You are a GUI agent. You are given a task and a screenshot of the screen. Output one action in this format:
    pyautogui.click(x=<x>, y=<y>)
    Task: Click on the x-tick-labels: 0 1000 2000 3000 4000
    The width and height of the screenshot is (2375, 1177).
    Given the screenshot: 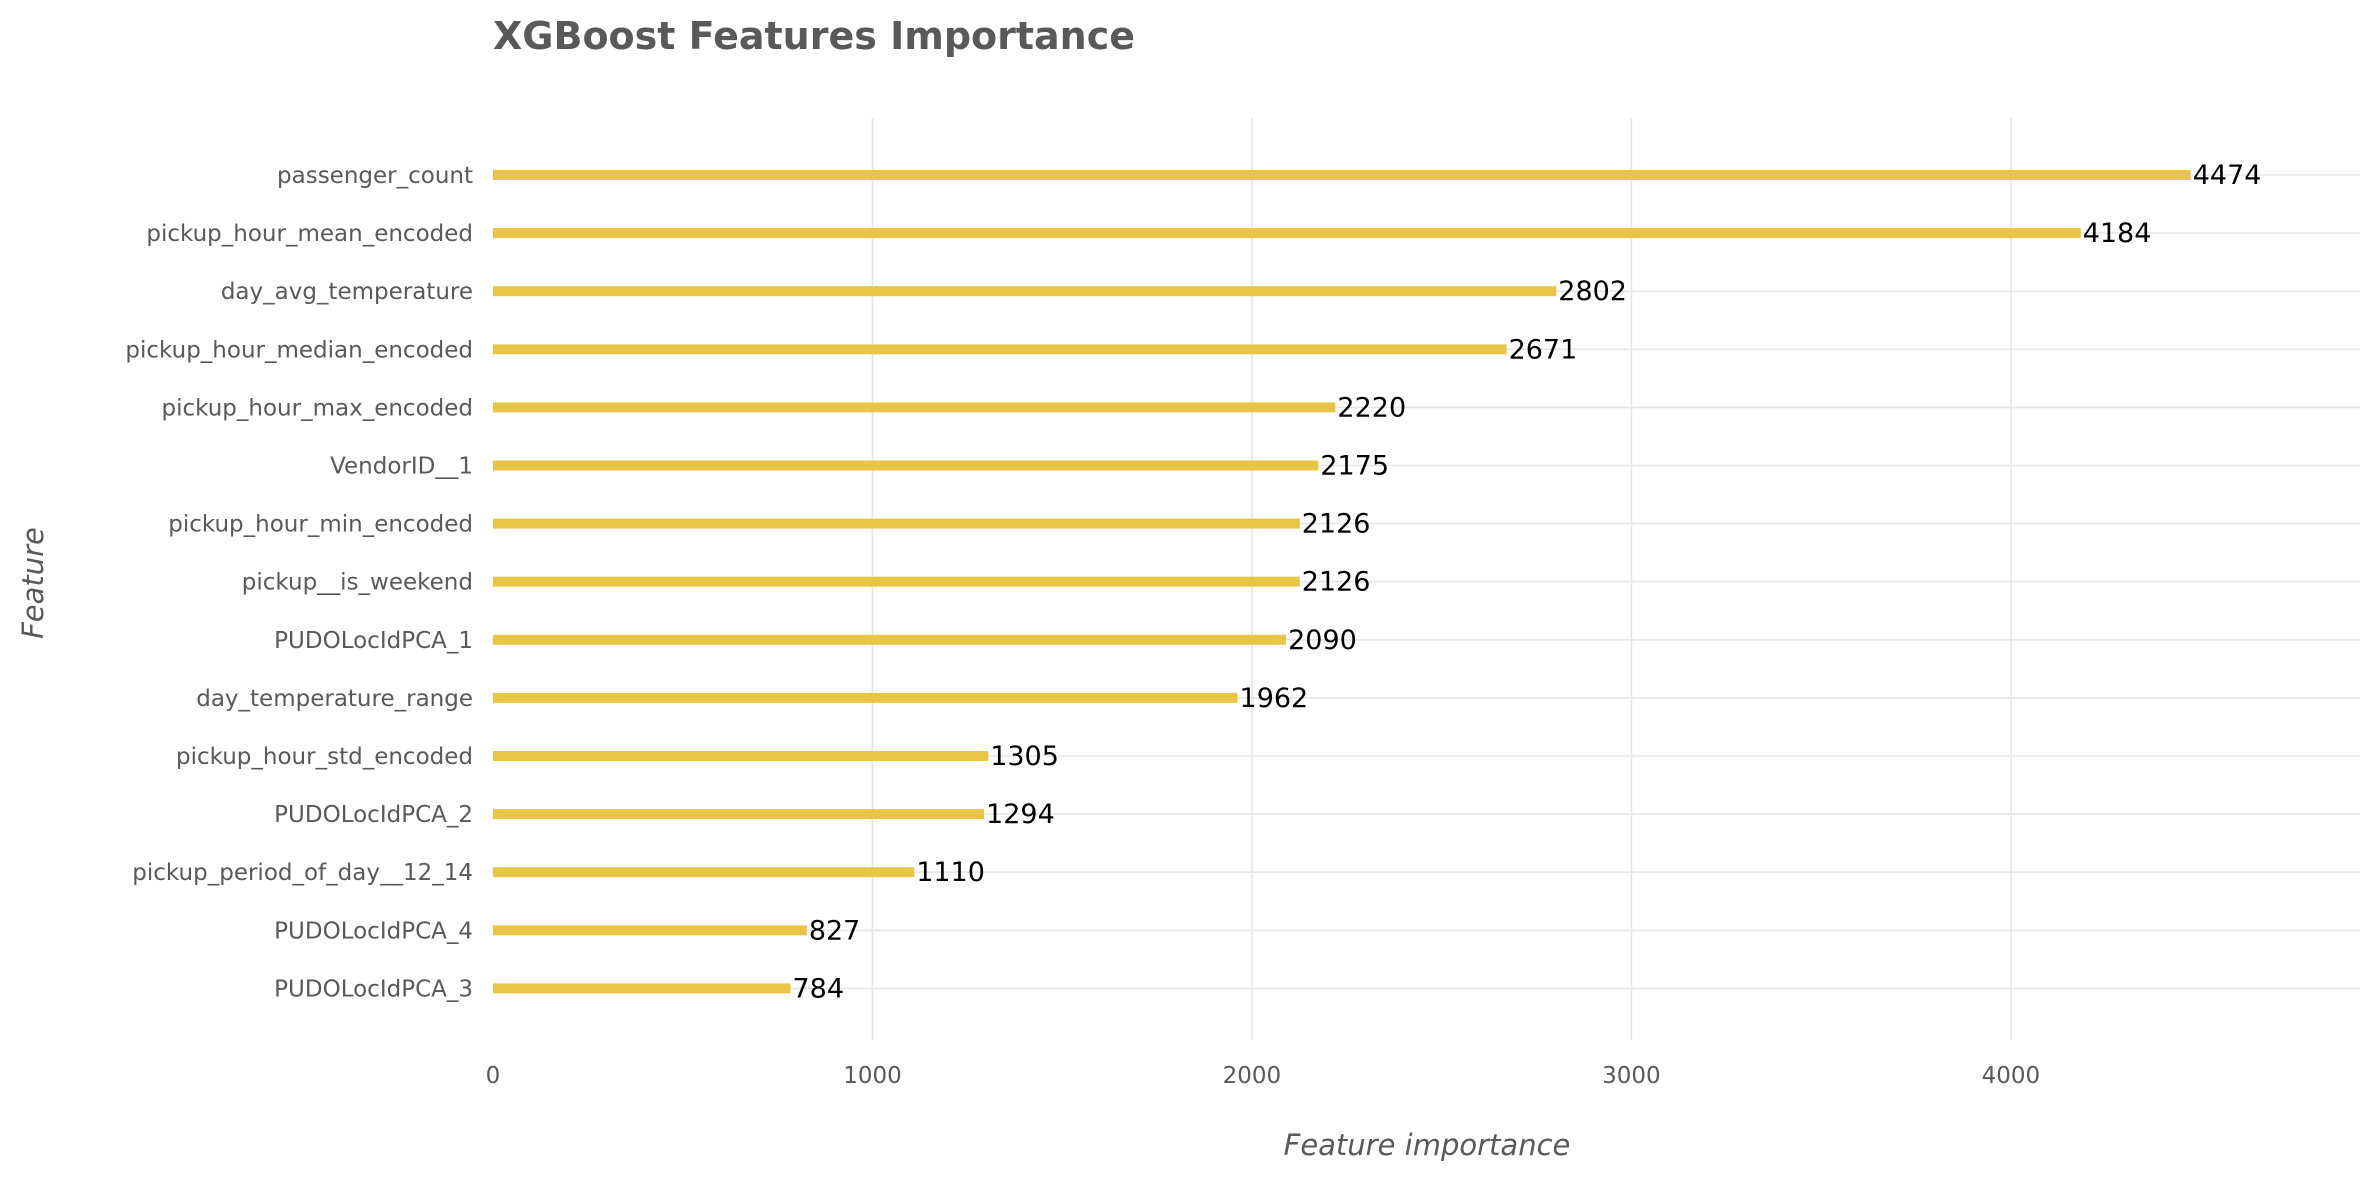 What is the action you would take?
    pyautogui.click(x=1263, y=1076)
    